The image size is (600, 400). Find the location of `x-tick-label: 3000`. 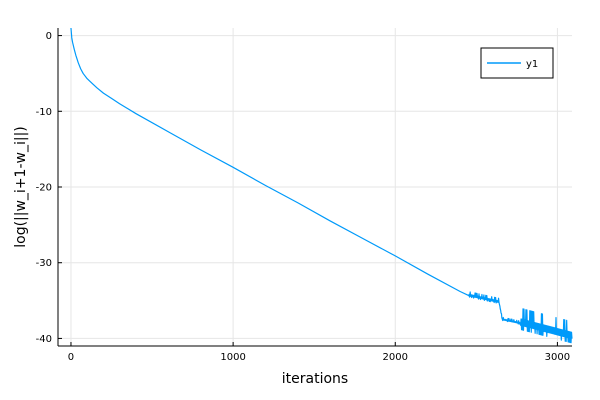

x-tick-label: 3000 is located at coordinates (557, 357).